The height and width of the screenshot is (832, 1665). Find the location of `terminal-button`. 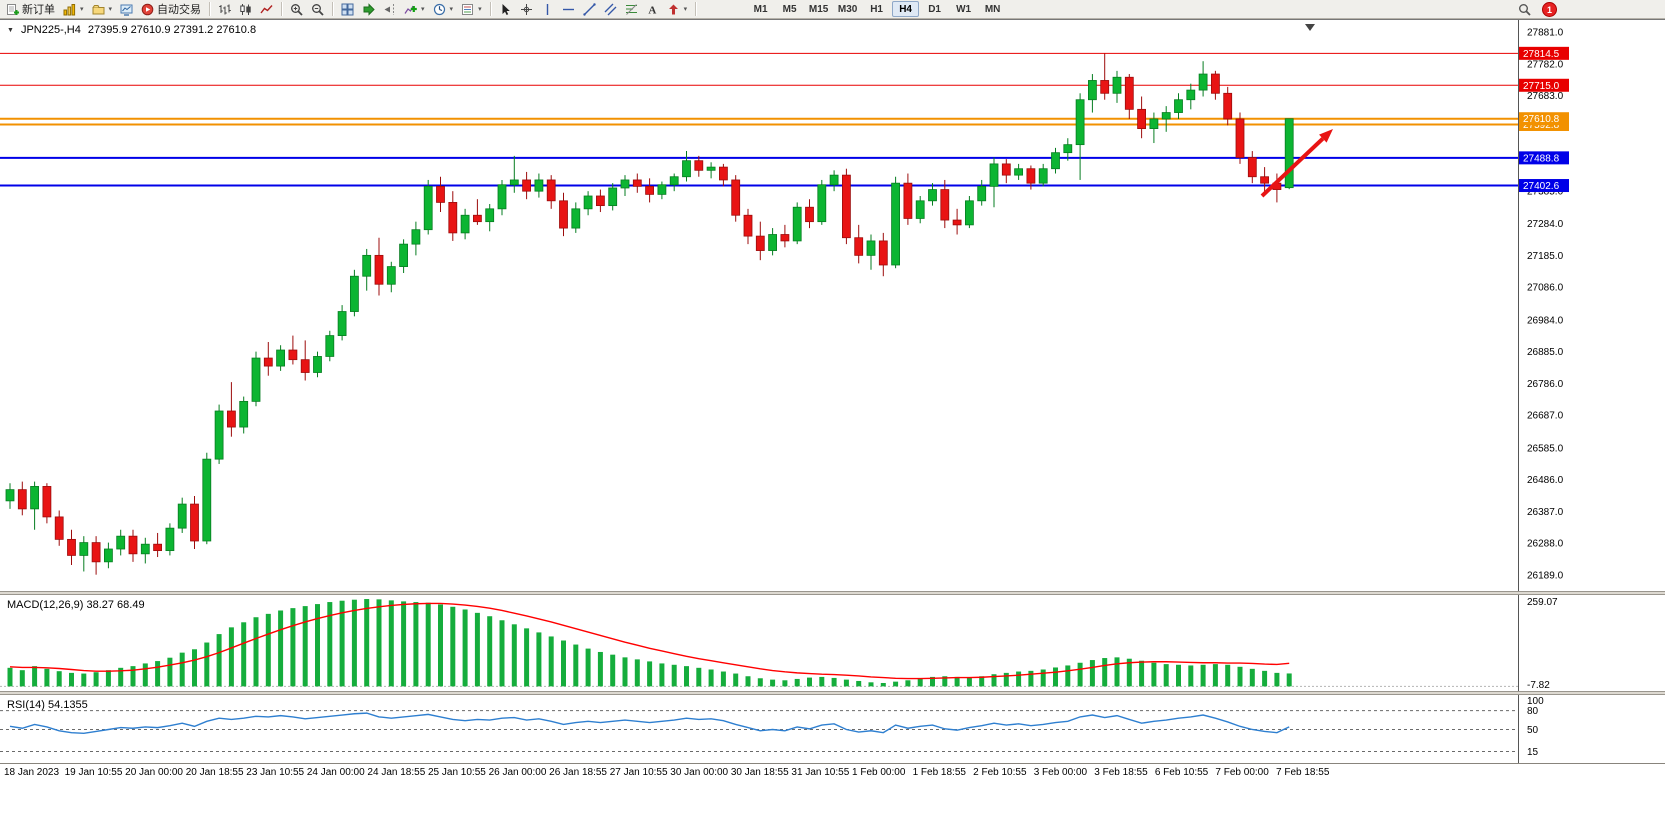

terminal-button is located at coordinates (126, 9).